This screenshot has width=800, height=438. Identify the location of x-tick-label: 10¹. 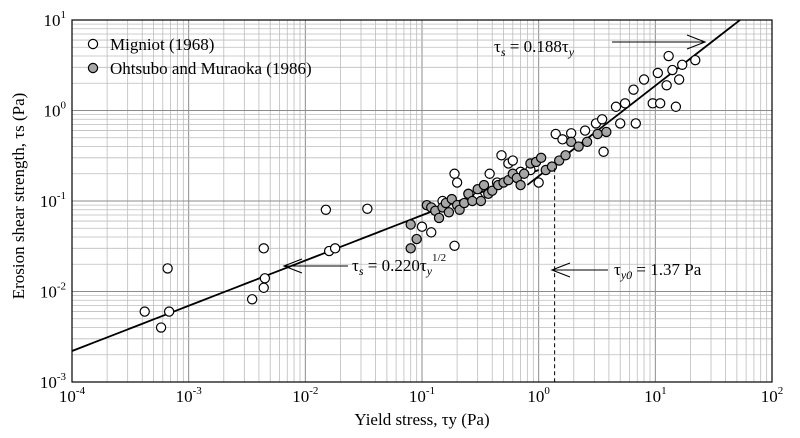
(655, 395).